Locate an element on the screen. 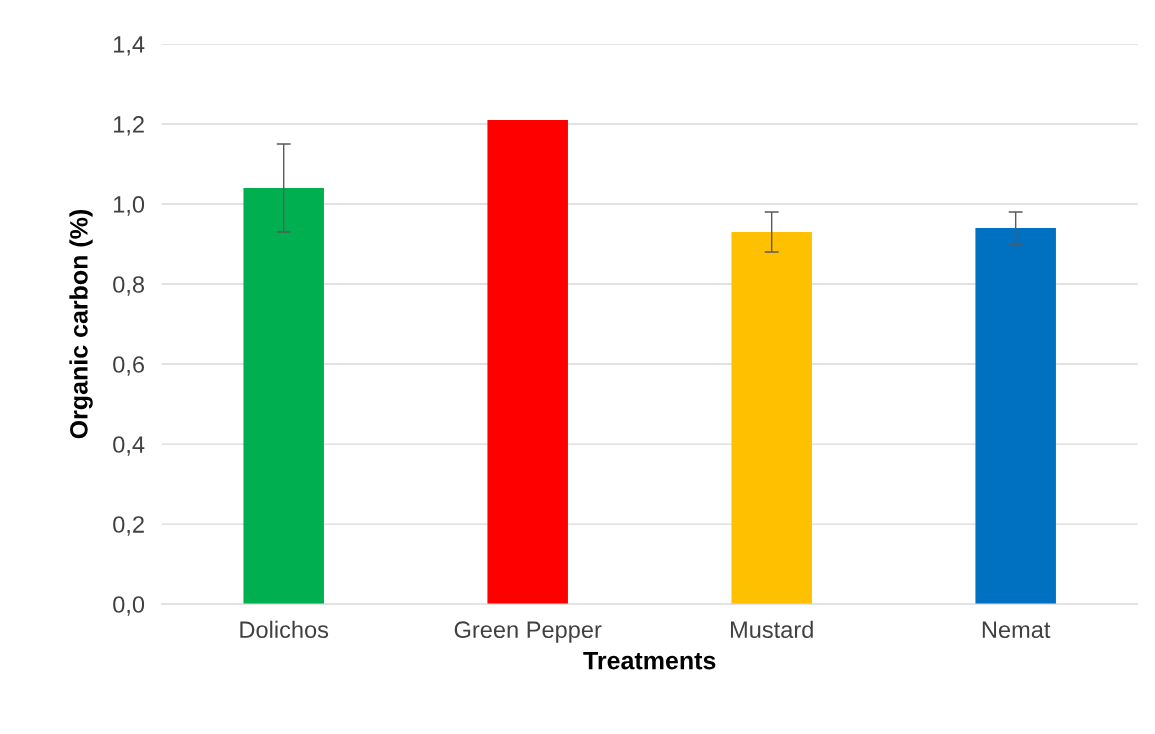 The image size is (1155, 734). y-tick-label: 1,2 is located at coordinates (129, 126).